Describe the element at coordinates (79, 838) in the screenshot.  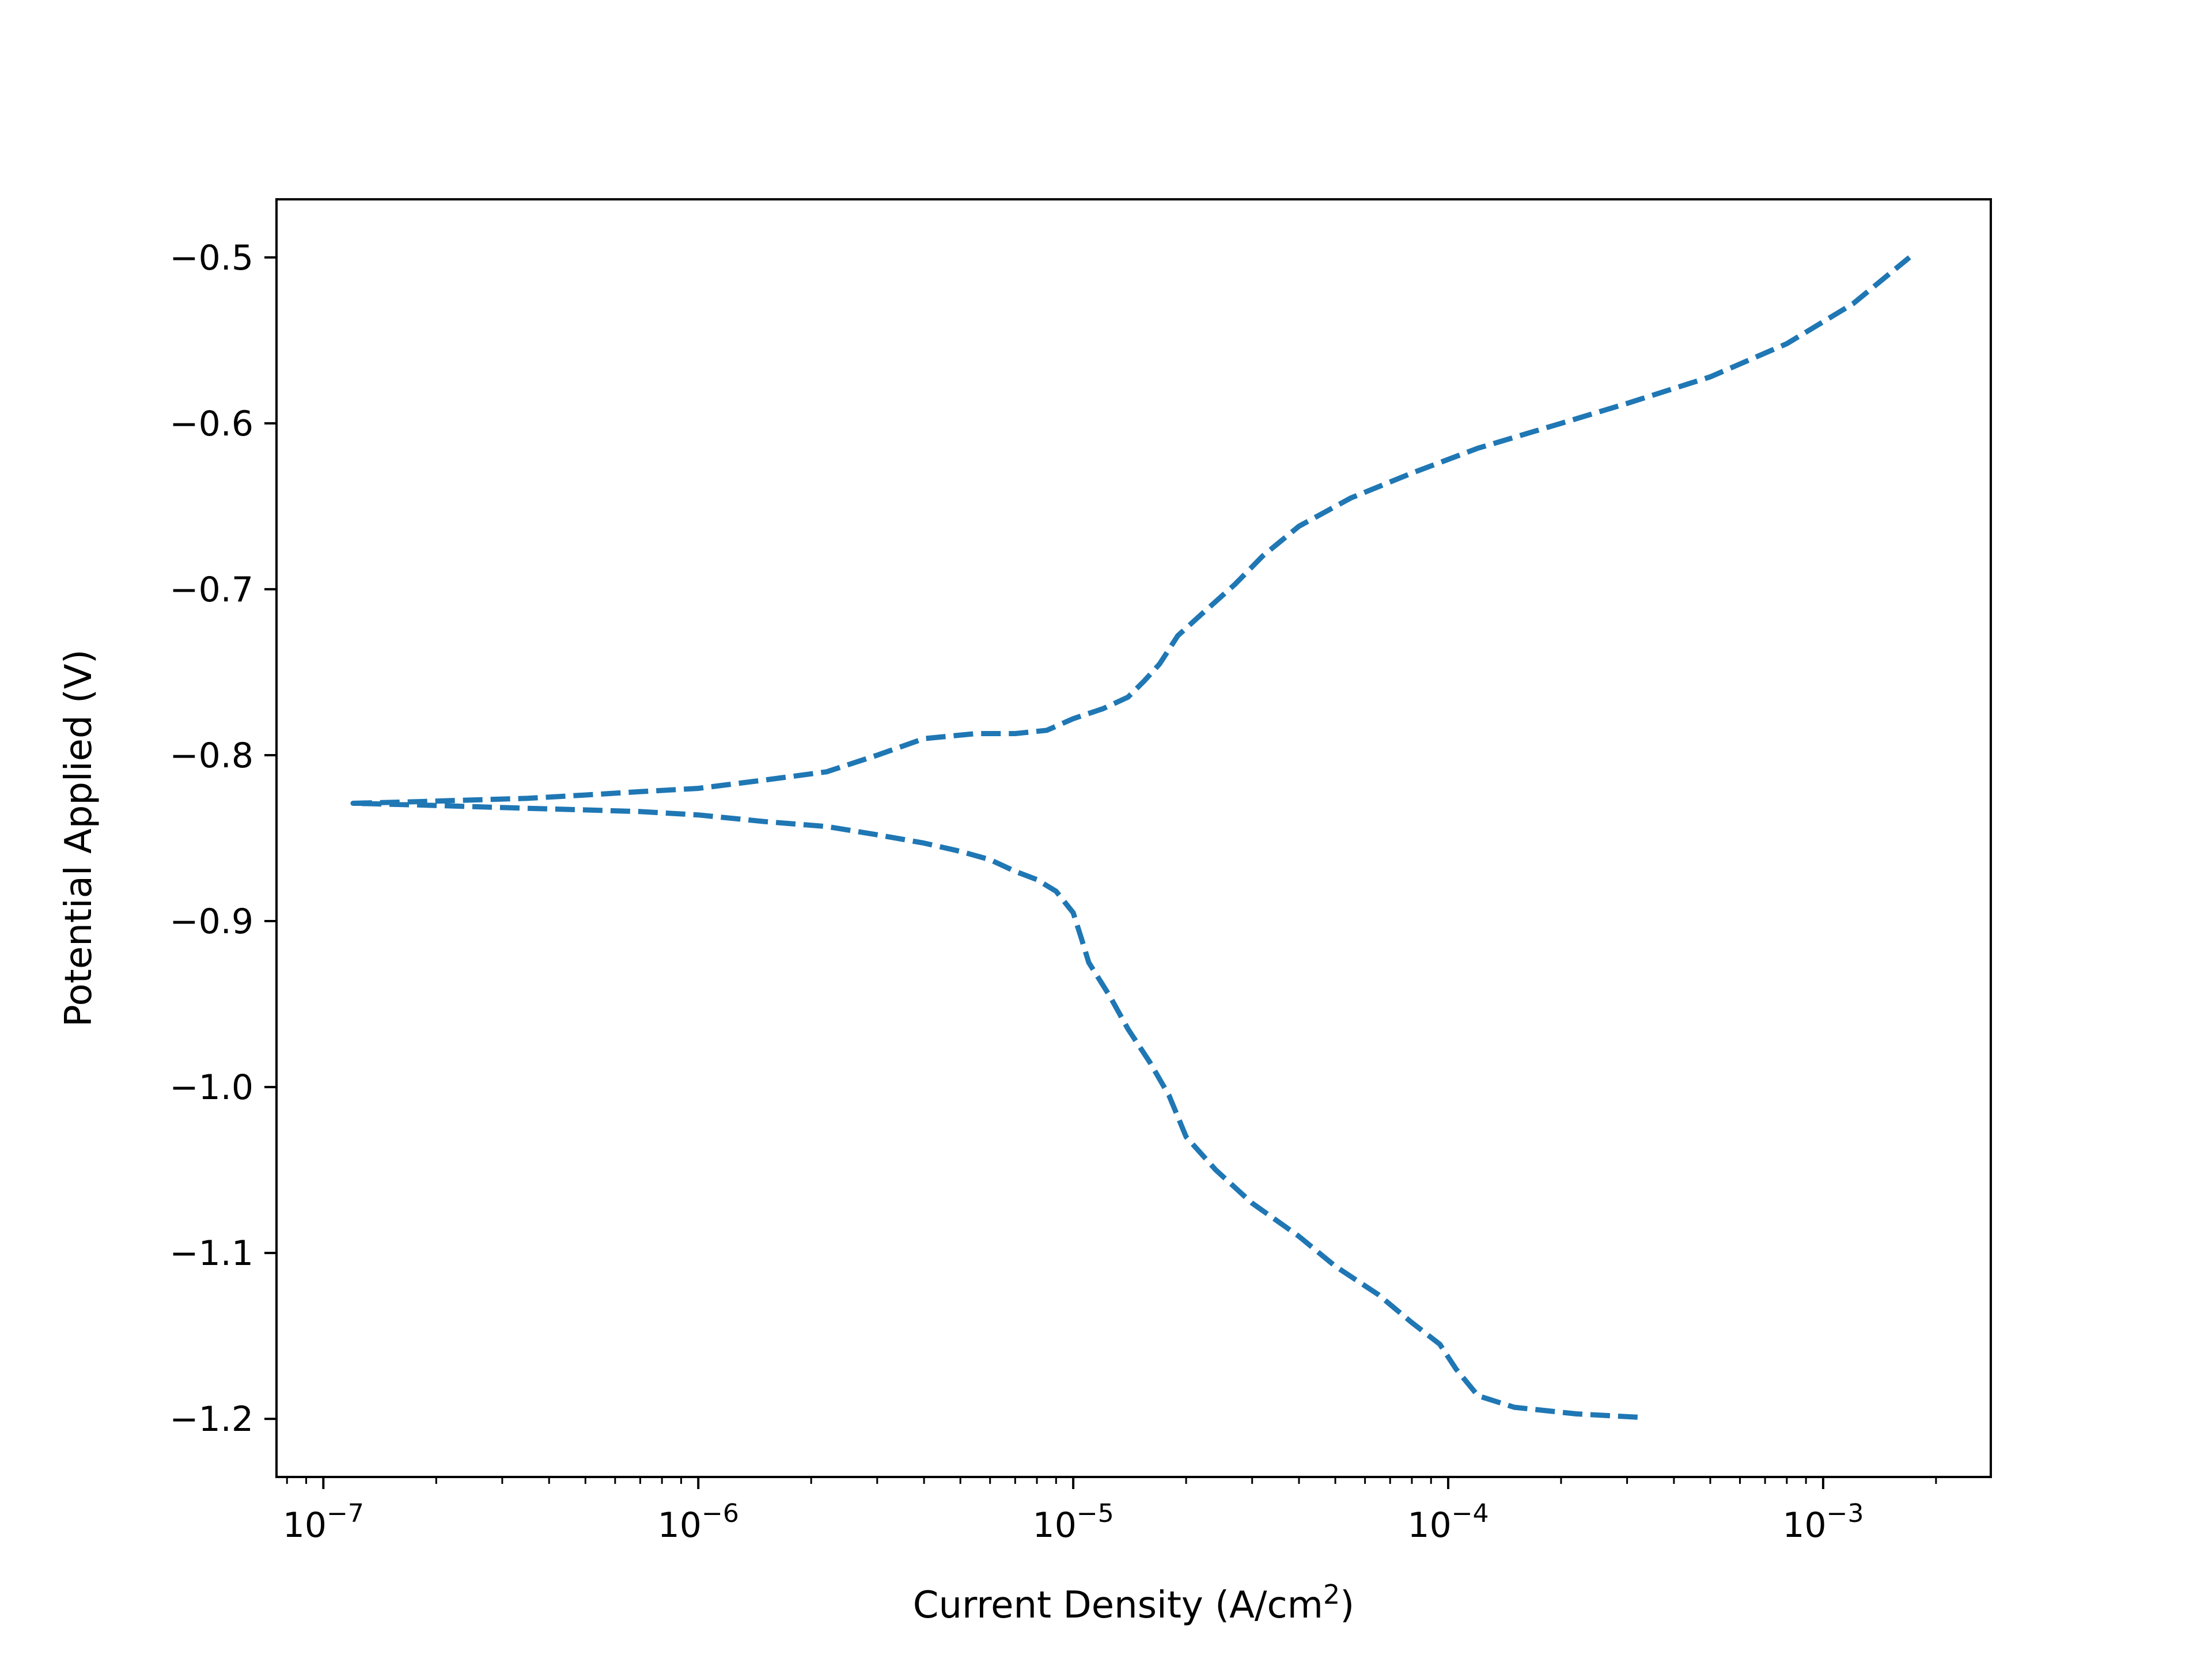
I see `y-axis-label: Potential Applied (V)` at that location.